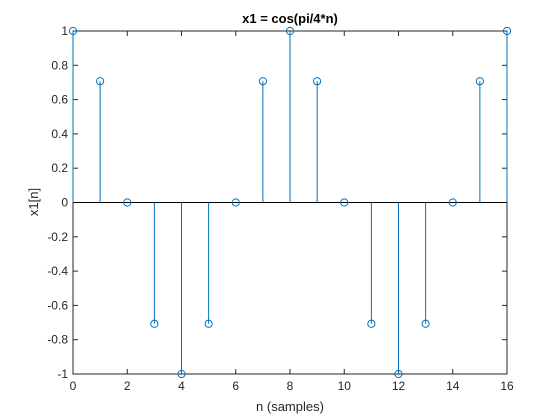 This screenshot has width=560, height=420. Describe the element at coordinates (59, 65) in the screenshot. I see `y-tick-label: 0.8` at that location.